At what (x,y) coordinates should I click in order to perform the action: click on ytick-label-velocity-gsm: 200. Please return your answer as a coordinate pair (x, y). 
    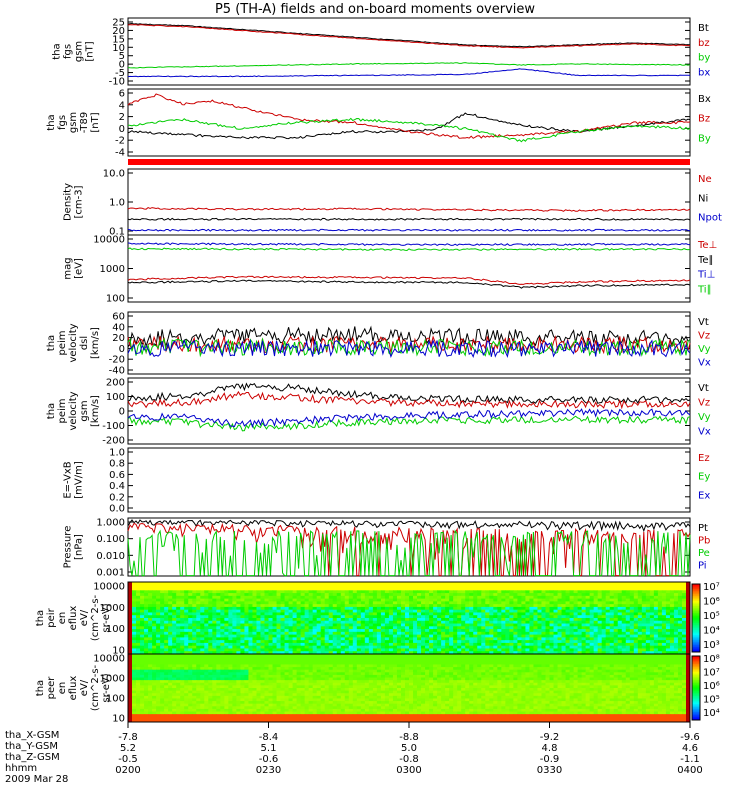
    Looking at the image, I should click on (115, 383).